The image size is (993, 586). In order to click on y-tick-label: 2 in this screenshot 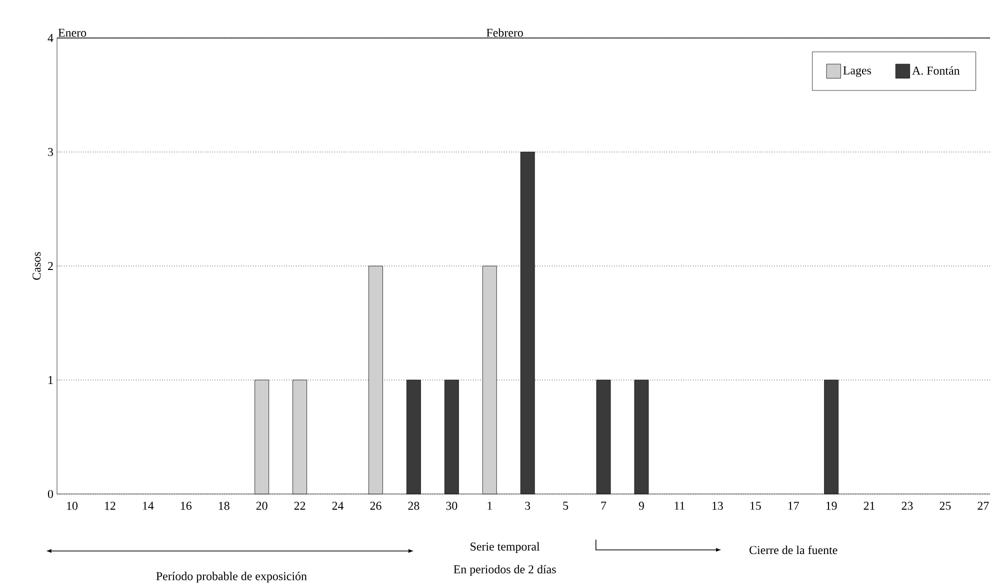, I will do `click(50, 266)`.